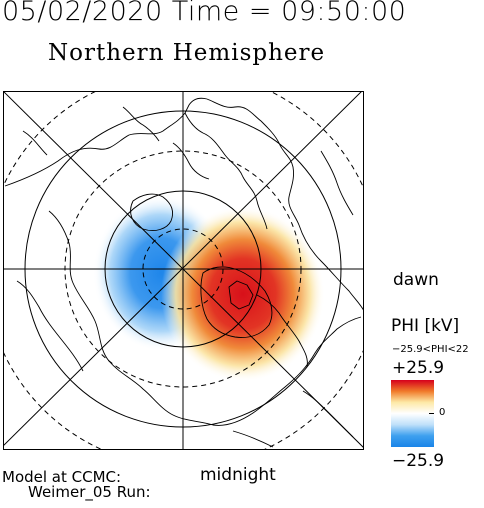  I want to click on dawn-label: dawn, so click(416, 280).